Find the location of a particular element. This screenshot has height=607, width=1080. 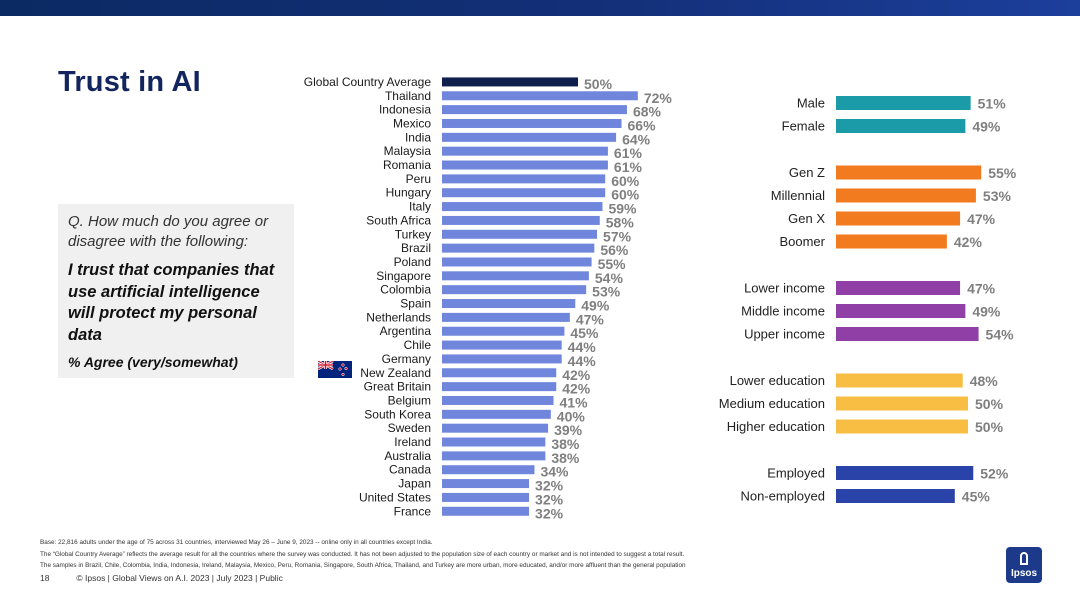

demo-value-millennial: 53% is located at coordinates (997, 196).